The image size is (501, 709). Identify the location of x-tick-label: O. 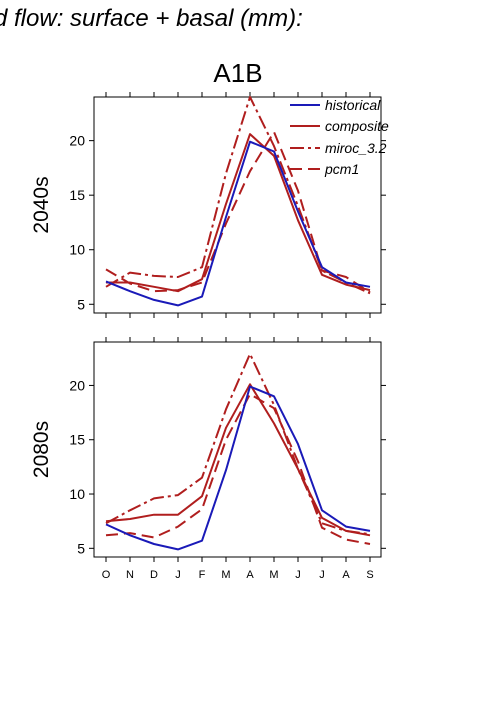
(106, 575).